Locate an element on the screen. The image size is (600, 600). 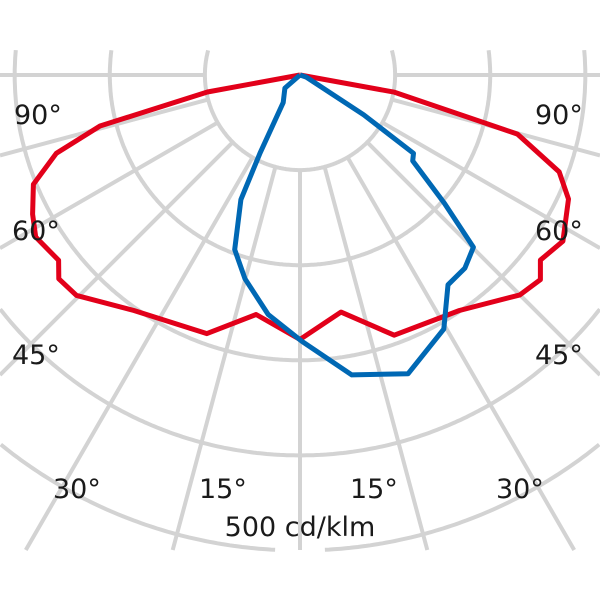
unit-label: 500 cd/klm is located at coordinates (300, 527).